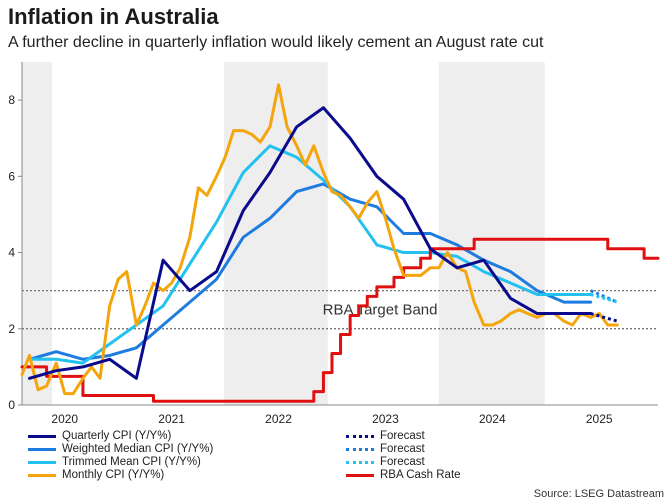  Describe the element at coordinates (64, 419) in the screenshot. I see `x-tick-label: 2020` at that location.